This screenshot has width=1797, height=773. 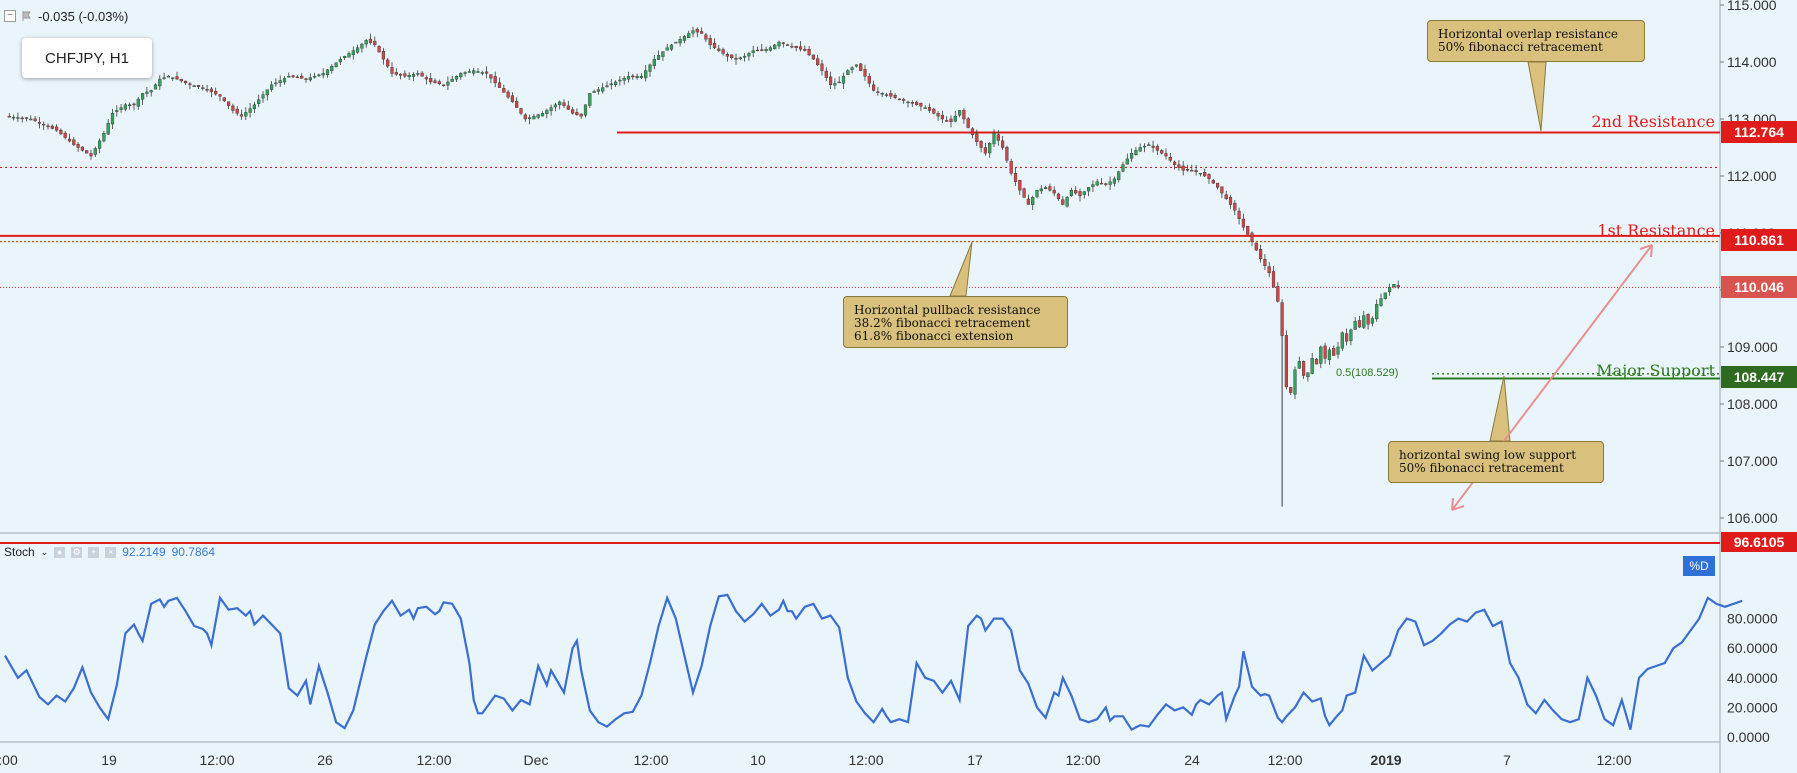 What do you see at coordinates (1537, 96) in the screenshot?
I see `callout-pointer` at bounding box center [1537, 96].